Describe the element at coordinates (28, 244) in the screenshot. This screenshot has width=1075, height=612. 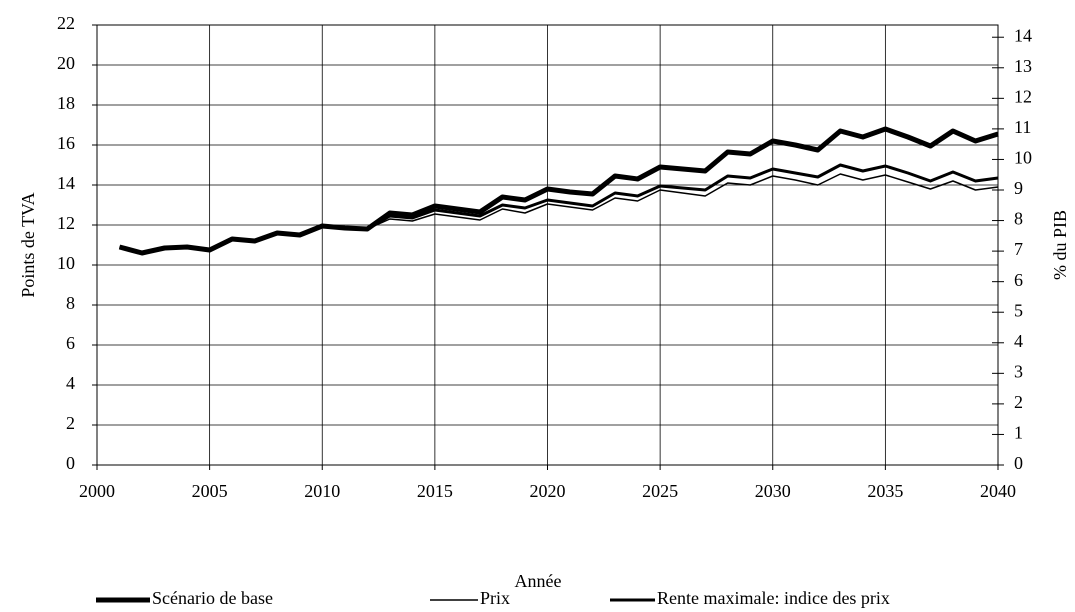
I see `y-axis-label: Points de TVA` at that location.